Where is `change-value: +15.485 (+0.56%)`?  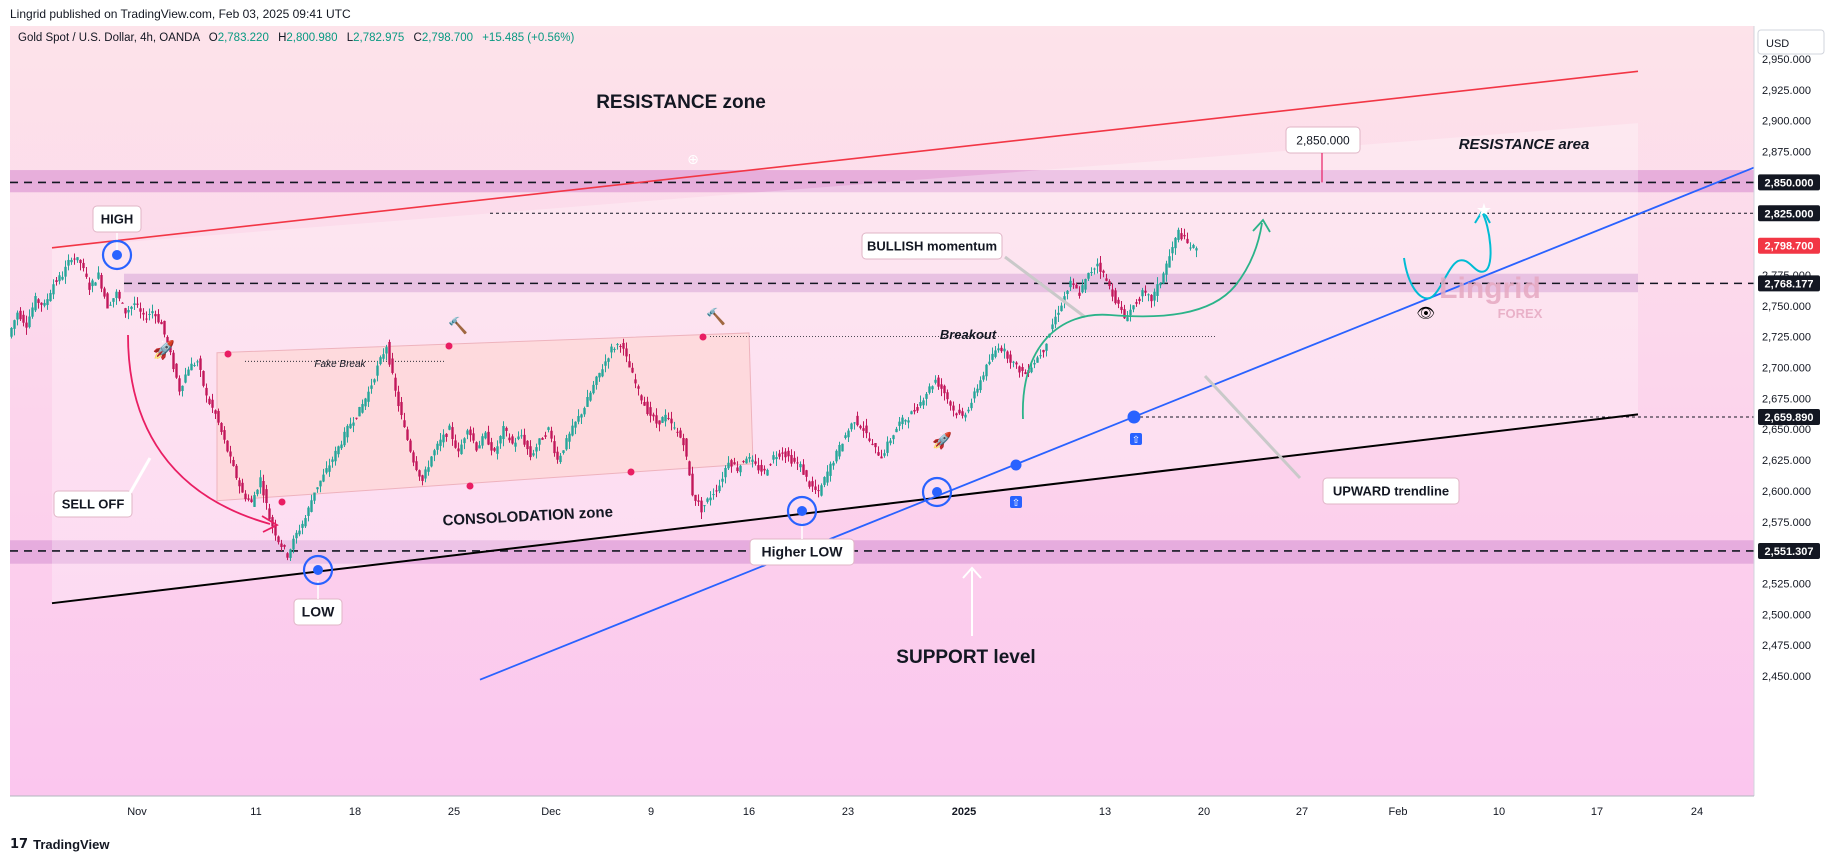 change-value: +15.485 (+0.56%) is located at coordinates (528, 38).